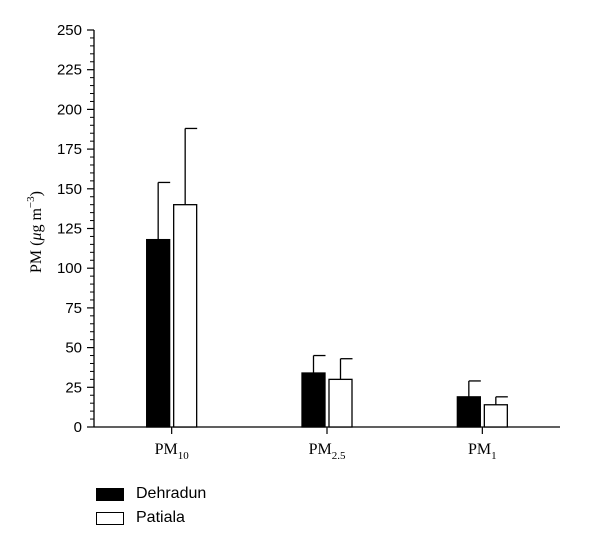  Describe the element at coordinates (172, 451) in the screenshot. I see `x-tick-label: PM10` at that location.